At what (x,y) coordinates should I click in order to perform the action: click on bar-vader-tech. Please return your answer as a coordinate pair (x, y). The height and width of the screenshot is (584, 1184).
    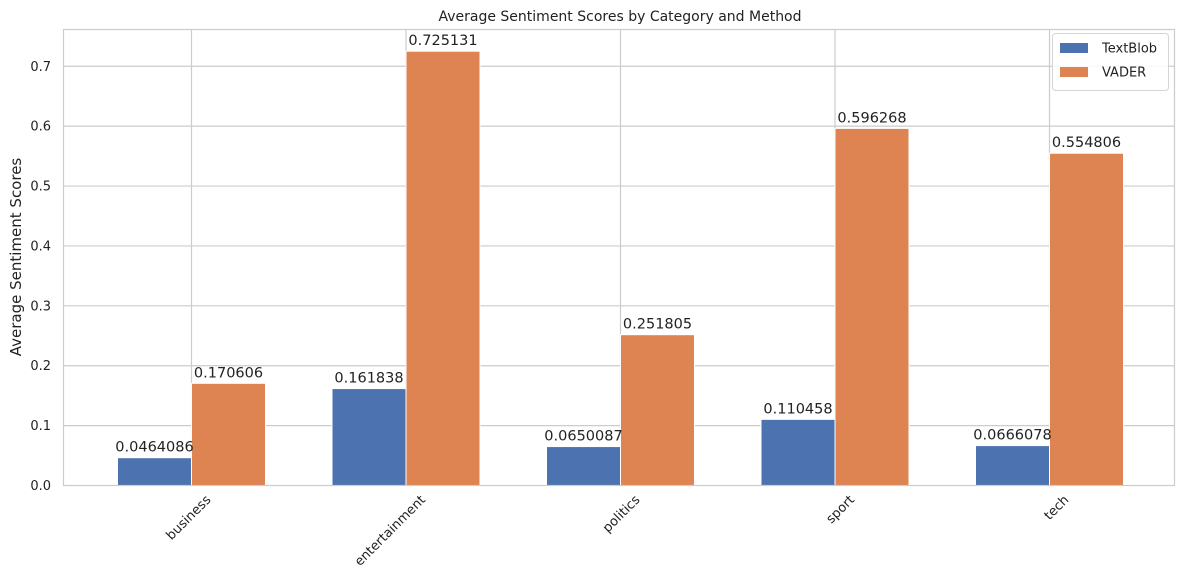
    Looking at the image, I should click on (1086, 319).